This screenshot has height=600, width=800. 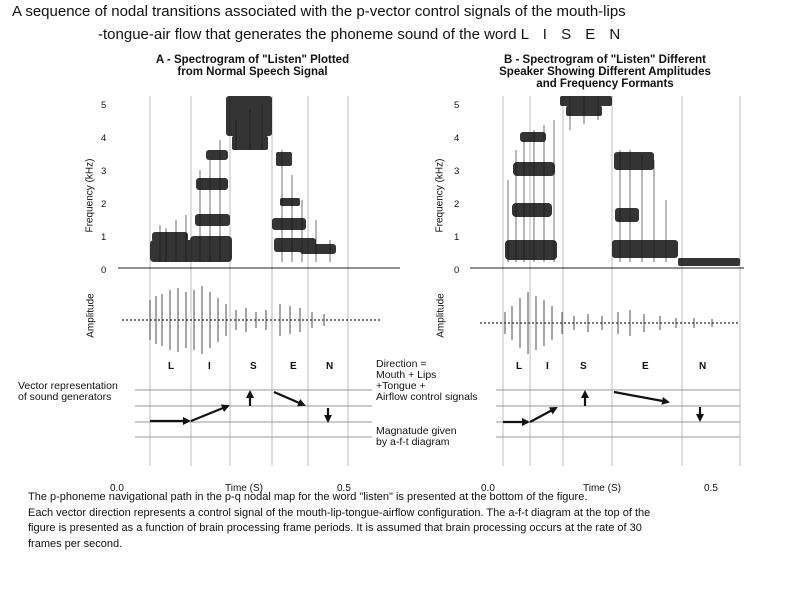 What do you see at coordinates (603, 408) in the screenshot?
I see `panel-b-vector-path` at bounding box center [603, 408].